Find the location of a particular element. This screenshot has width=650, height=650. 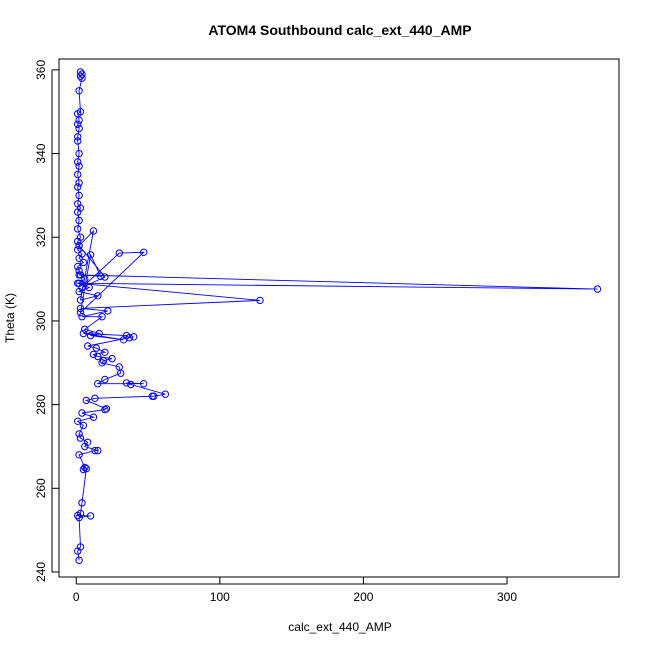

x-tick-label: 300 is located at coordinates (507, 597).